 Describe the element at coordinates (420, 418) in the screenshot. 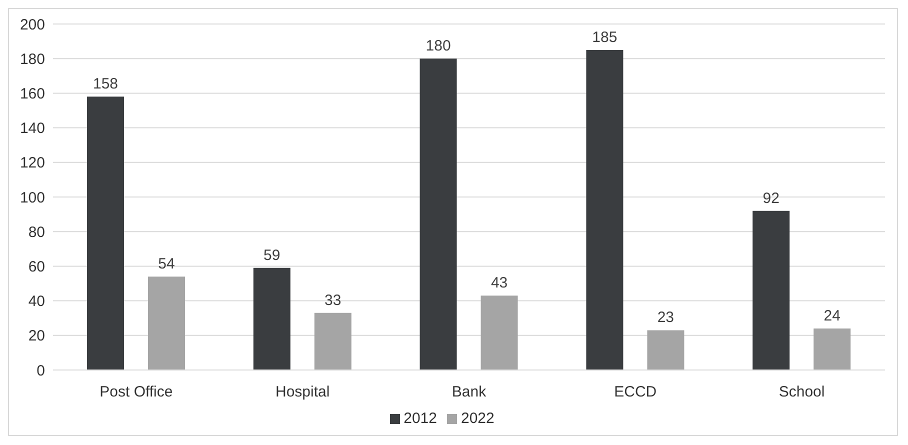

I see `legend-label: 2012` at that location.